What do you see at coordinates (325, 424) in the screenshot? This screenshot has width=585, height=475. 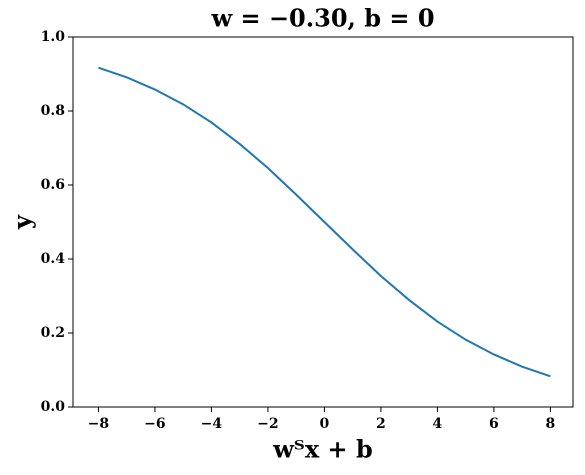 I see `x-tick-label: 0` at bounding box center [325, 424].